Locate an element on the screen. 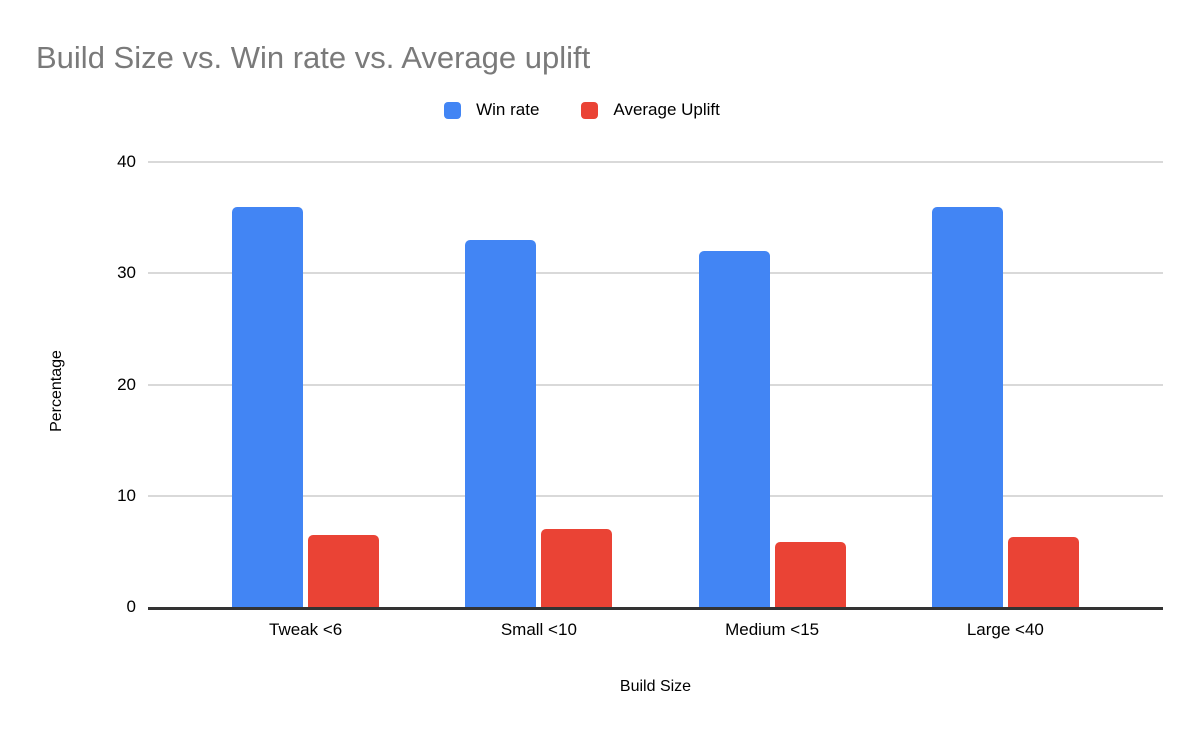 Image resolution: width=1200 pixels, height=742 pixels. legend: Win rate Average Uplift is located at coordinates (582, 110).